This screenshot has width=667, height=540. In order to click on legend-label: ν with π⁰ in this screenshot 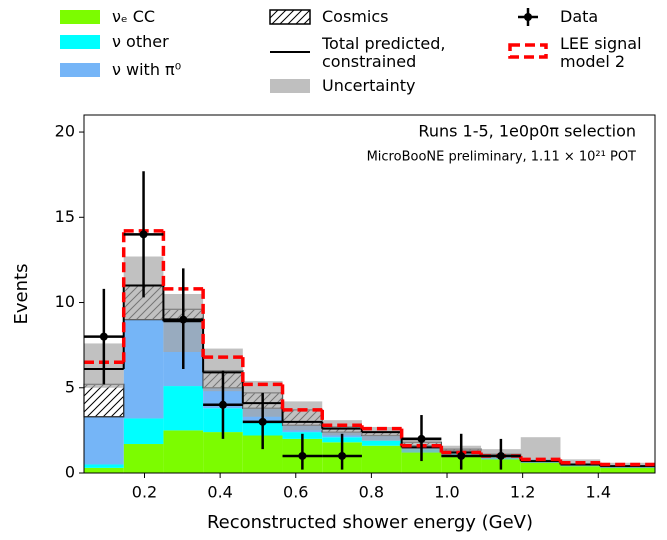, I will do `click(147, 70)`.